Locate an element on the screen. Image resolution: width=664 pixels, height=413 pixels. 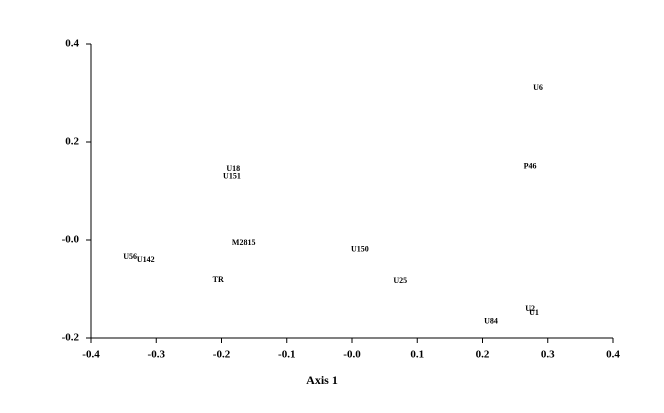
x-tick-label: -0.0 is located at coordinates (352, 355).